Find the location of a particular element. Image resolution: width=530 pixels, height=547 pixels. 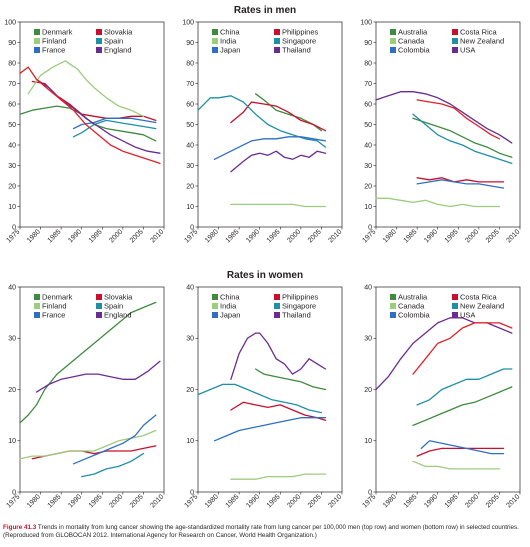

legend-label: Australia is located at coordinates (413, 297).